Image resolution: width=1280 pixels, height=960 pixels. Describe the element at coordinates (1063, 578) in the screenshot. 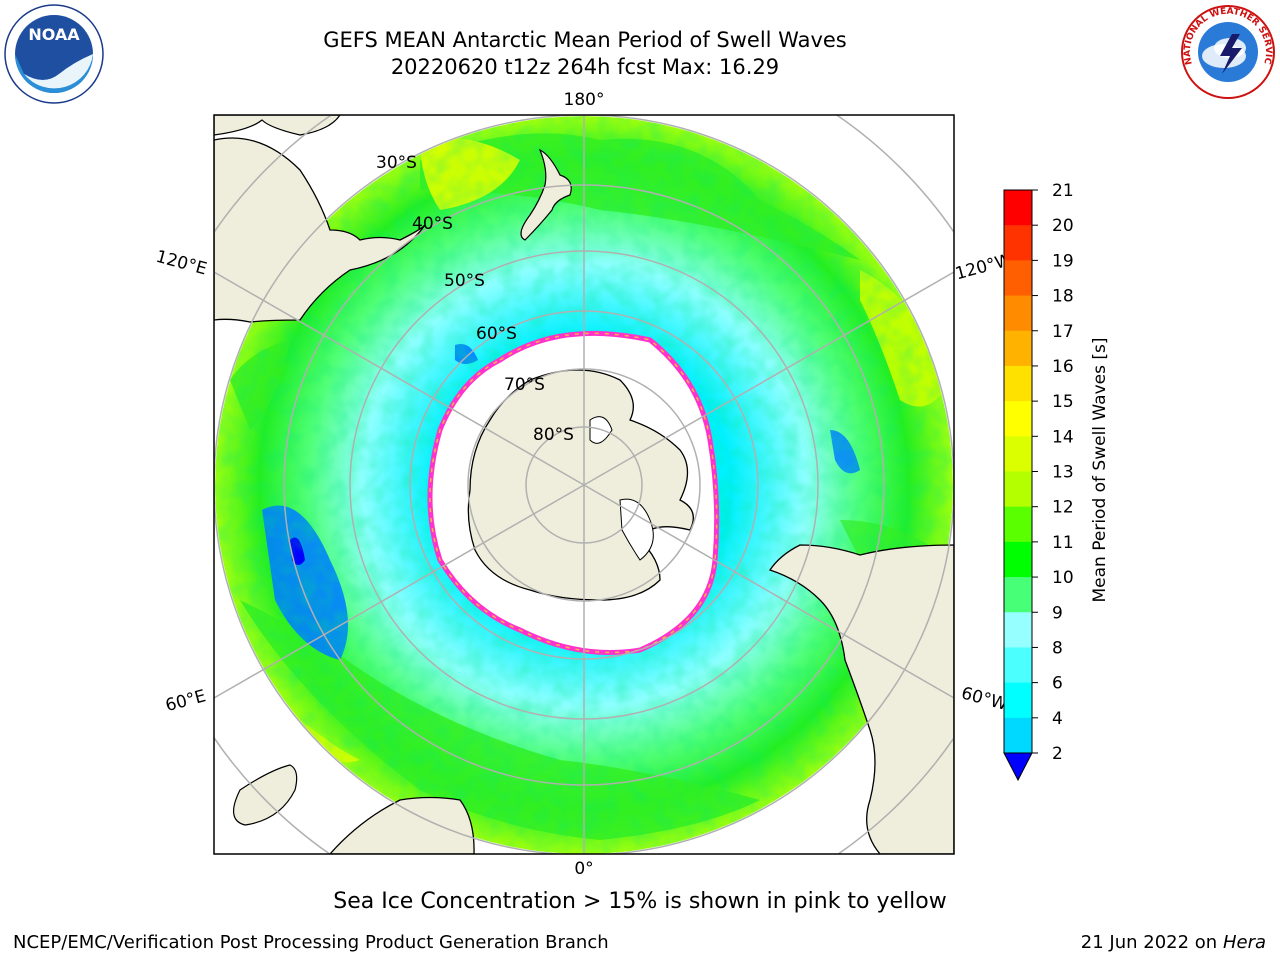

I see `colorbar-tick-label: 10` at that location.